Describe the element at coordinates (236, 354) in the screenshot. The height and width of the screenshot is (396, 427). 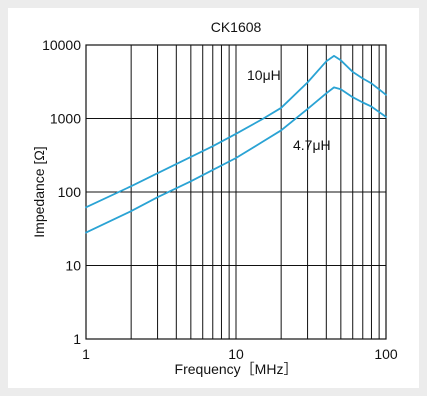
I see `x-tick-label: 10` at that location.